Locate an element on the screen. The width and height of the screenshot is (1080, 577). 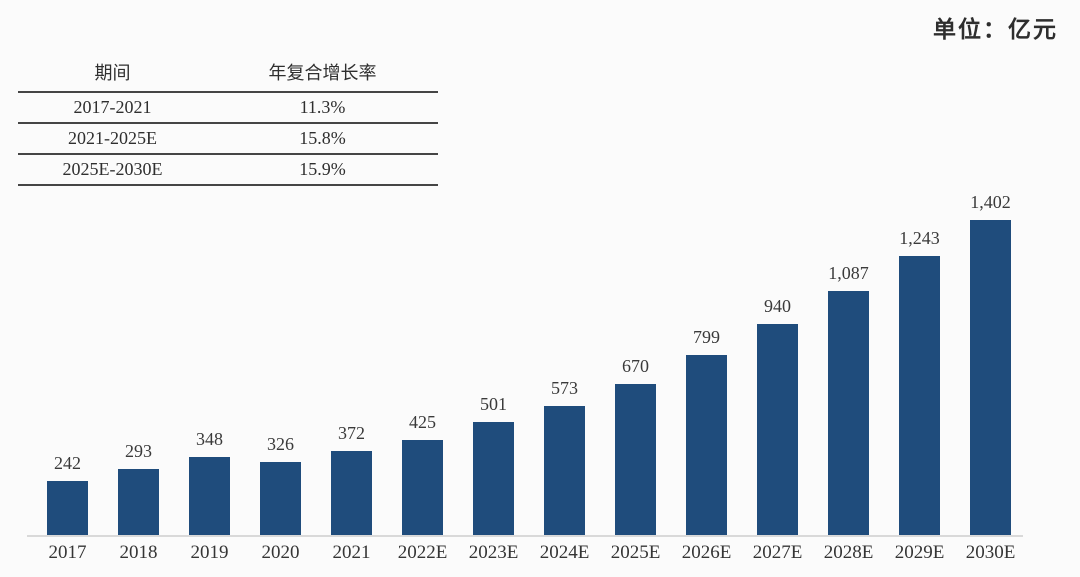
cagr-table-header-row: 期间 年复合增长率 is located at coordinates (228, 74).